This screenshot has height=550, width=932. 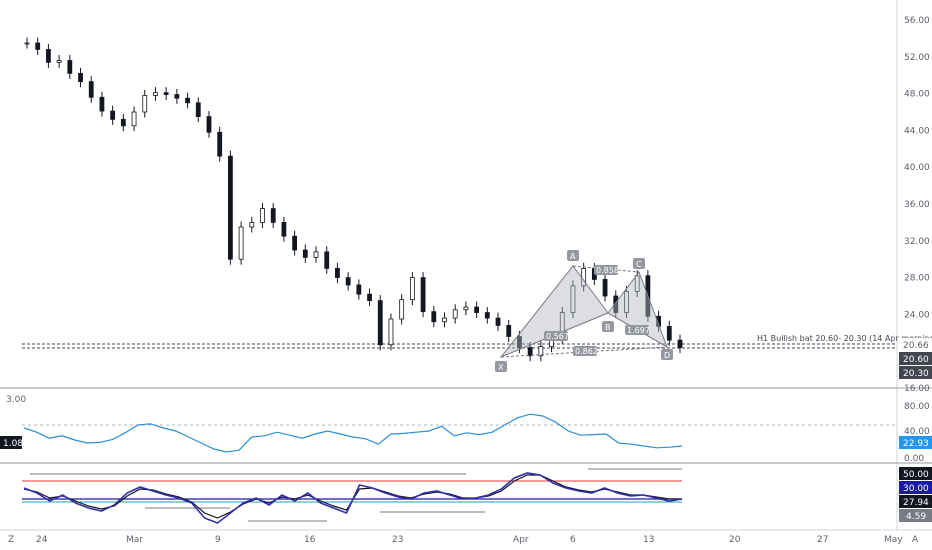 I want to click on time-axis: 24 Mar 9 16 23 Apr 6 13 20 27 May, so click(x=469, y=540).